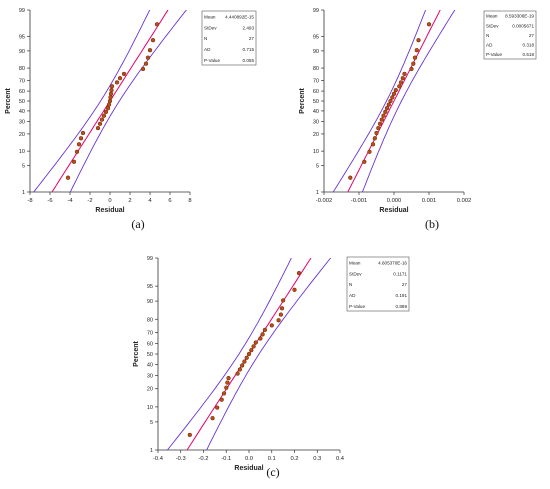  Describe the element at coordinates (151, 423) in the screenshot. I see `y-tick-label: 5` at that location.